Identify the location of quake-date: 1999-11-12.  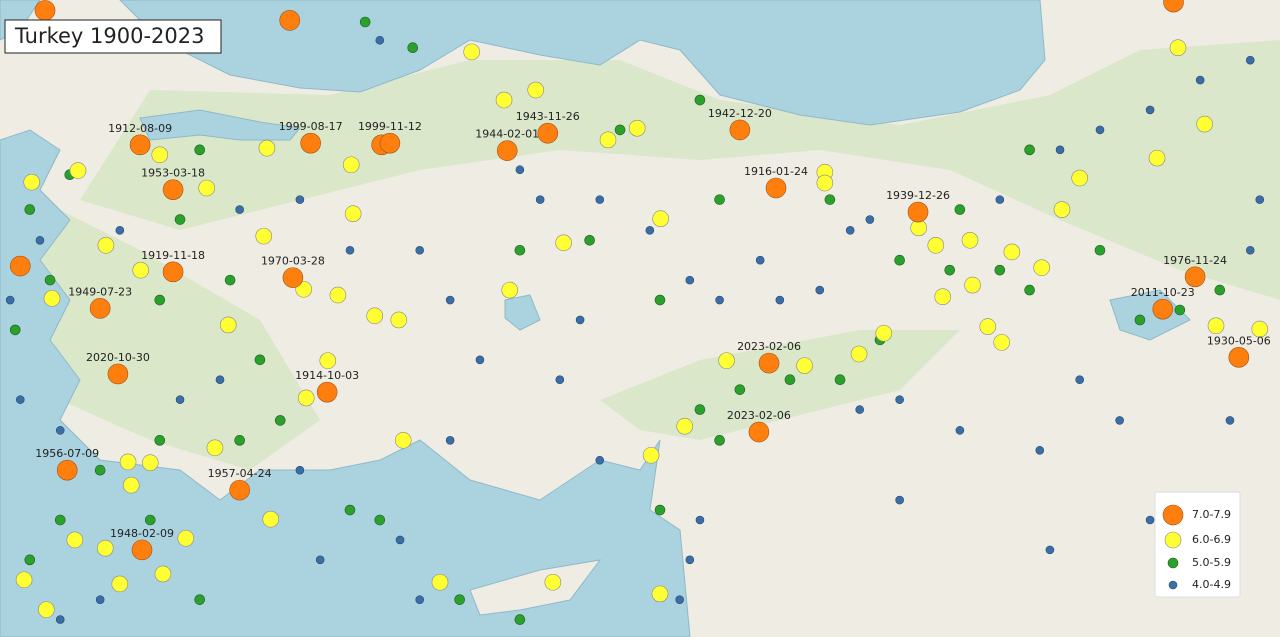
(390, 126).